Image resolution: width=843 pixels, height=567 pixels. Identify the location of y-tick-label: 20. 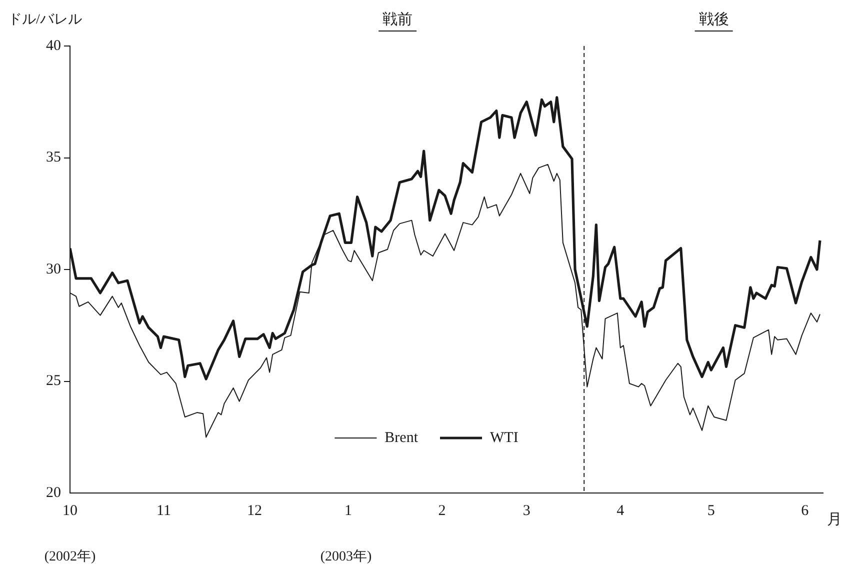
(53, 492).